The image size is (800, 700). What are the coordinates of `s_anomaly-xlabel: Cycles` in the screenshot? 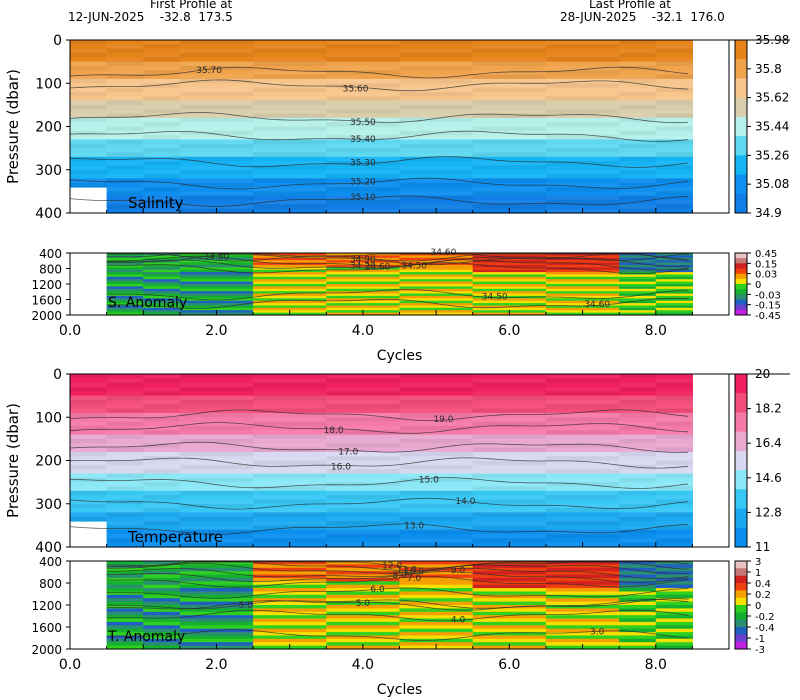 It's located at (400, 356).